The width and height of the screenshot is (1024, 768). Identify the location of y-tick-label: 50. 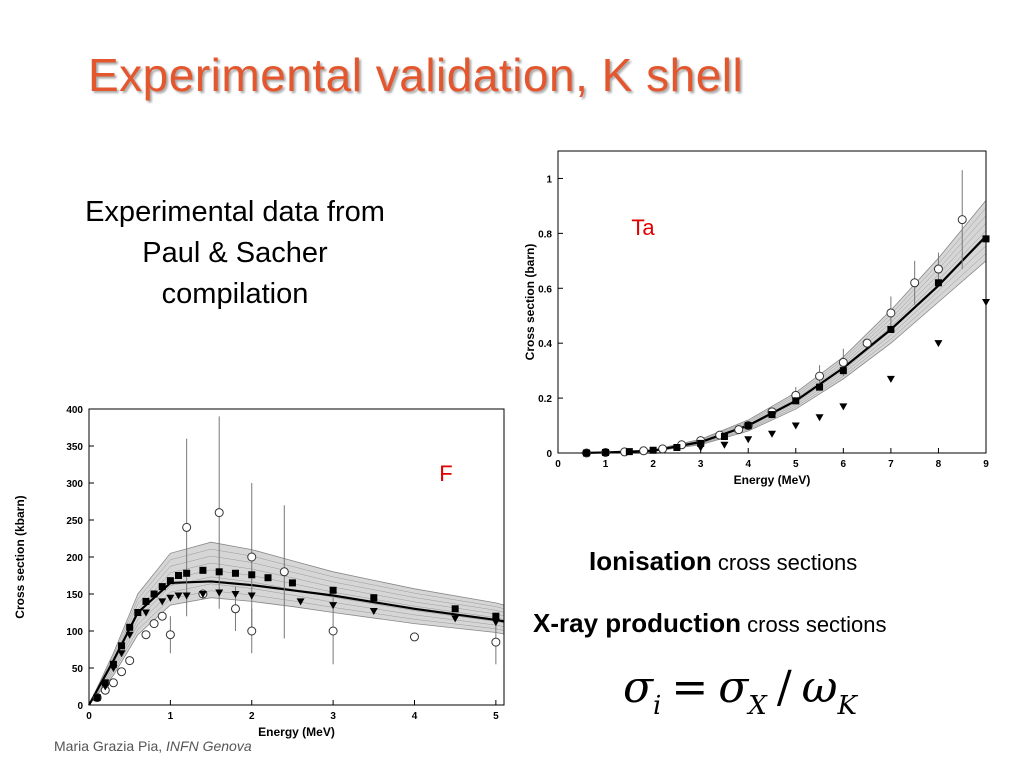
(78, 669).